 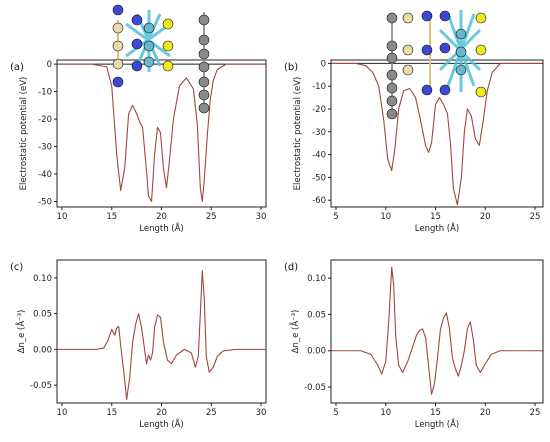 What do you see at coordinates (291, 267) in the screenshot?
I see `panel-label: (d)` at bounding box center [291, 267].